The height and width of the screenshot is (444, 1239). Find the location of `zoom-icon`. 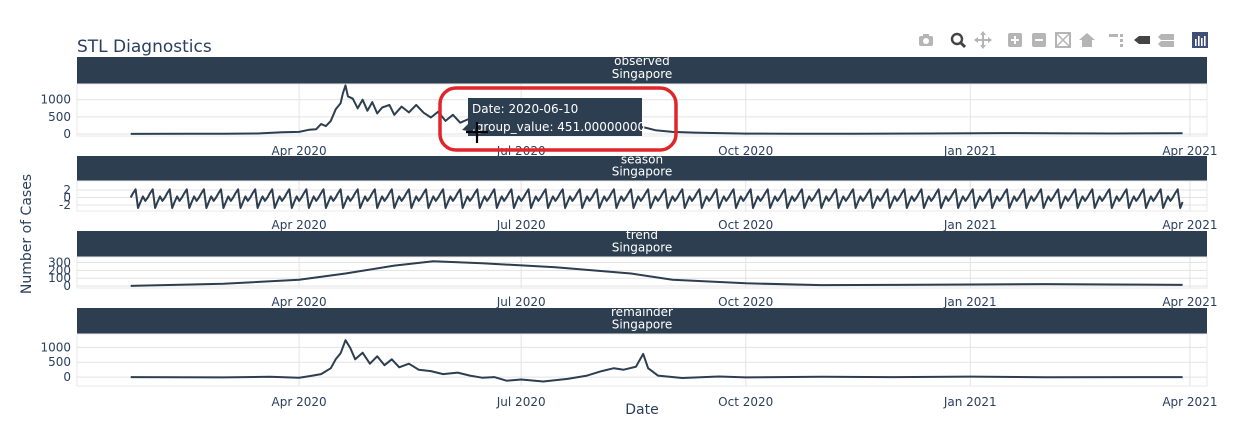

zoom-icon is located at coordinates (958, 40).